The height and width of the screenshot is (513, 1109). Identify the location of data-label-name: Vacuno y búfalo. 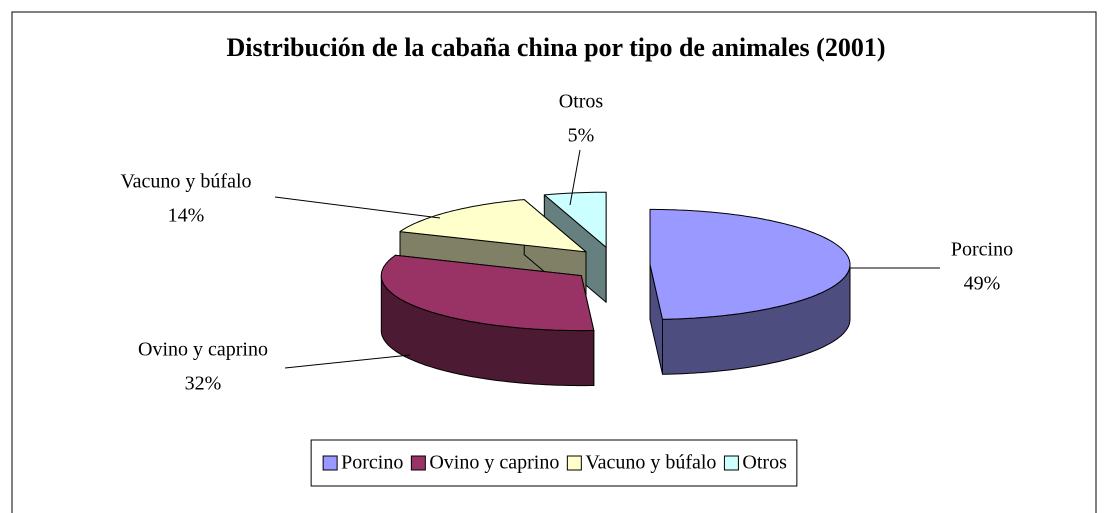
(185, 182).